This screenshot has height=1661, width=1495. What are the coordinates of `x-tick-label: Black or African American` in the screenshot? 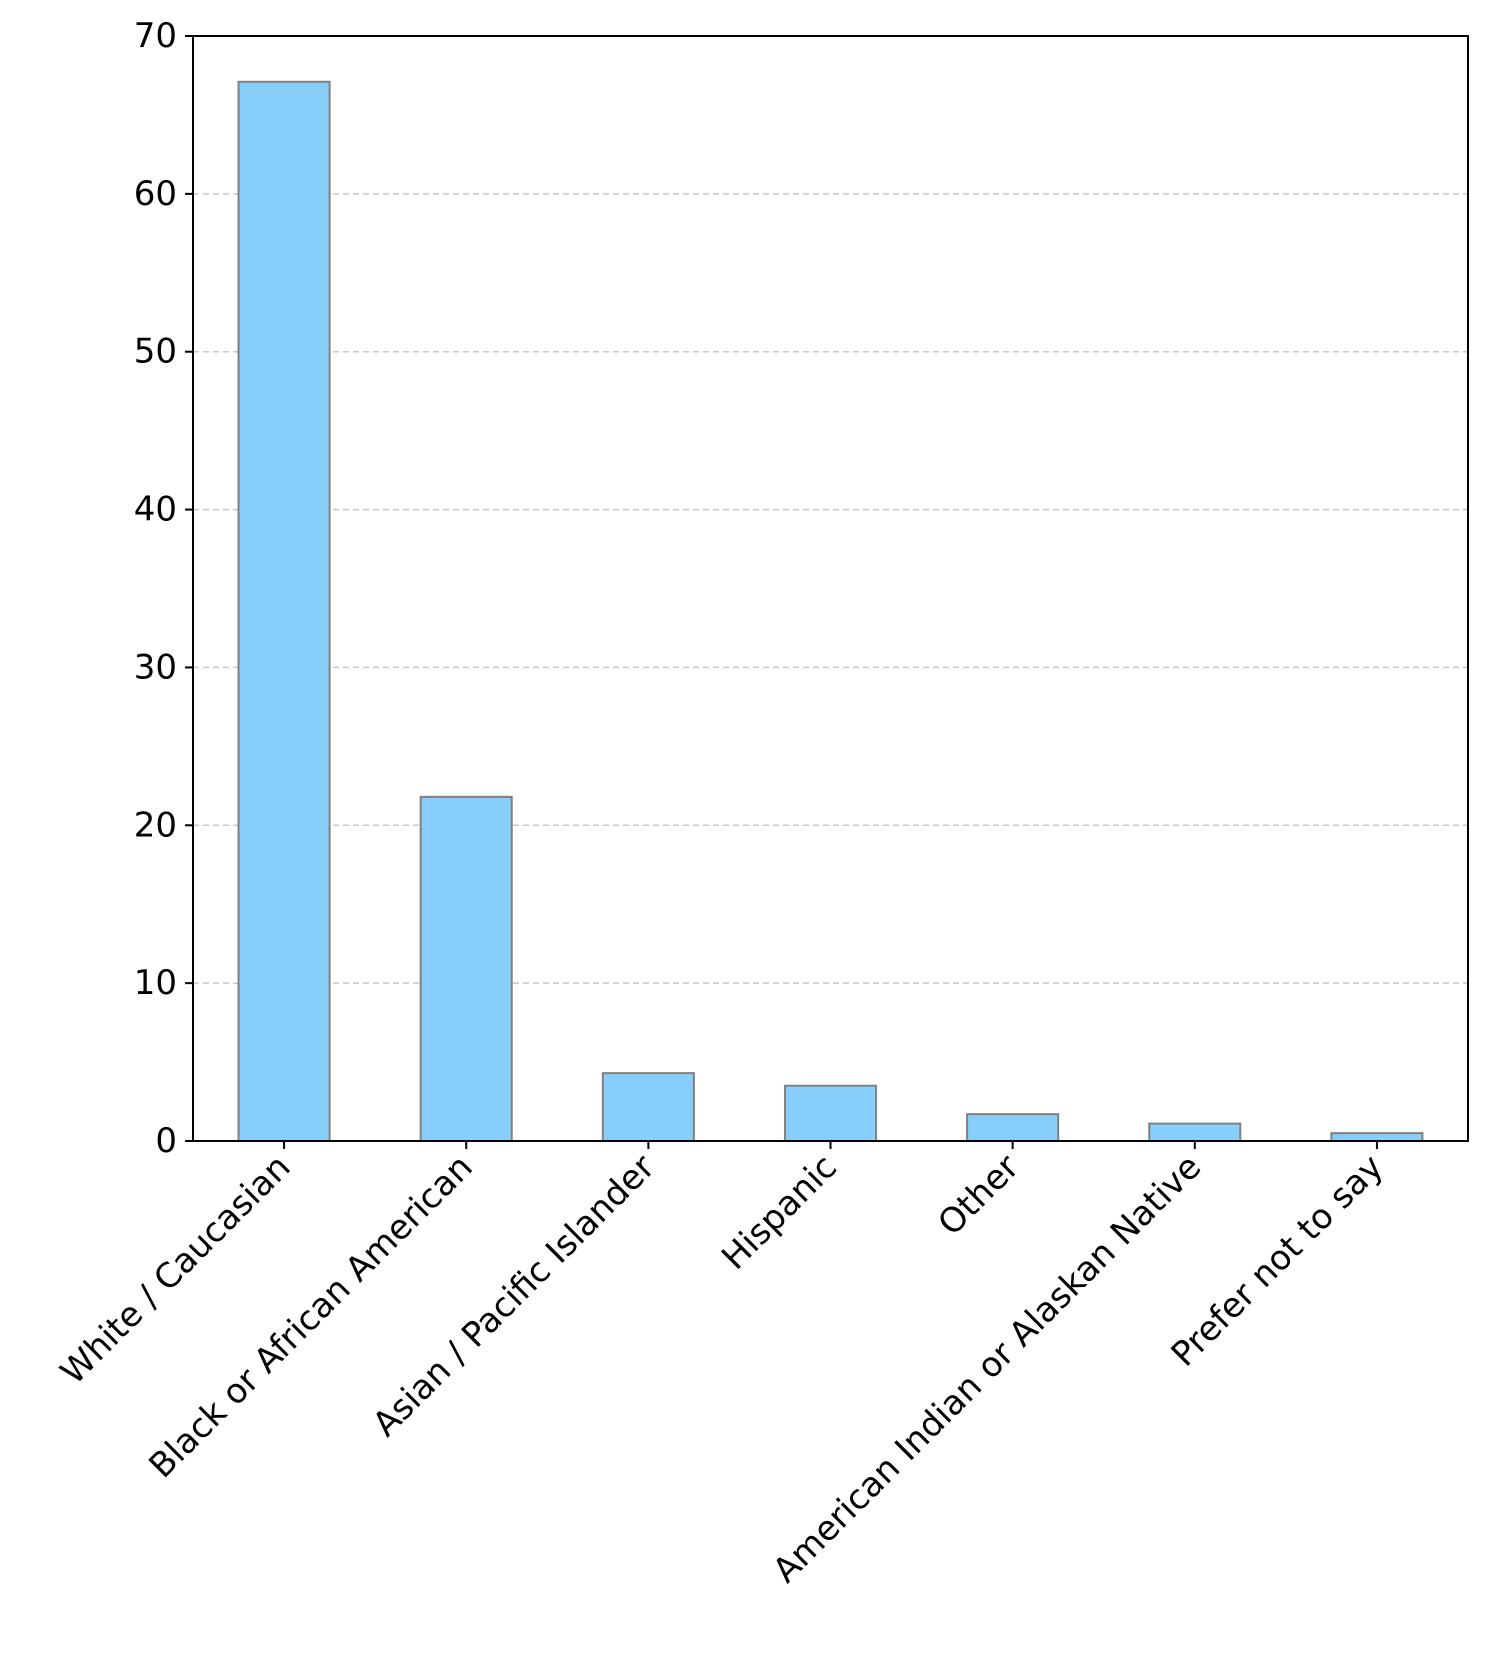 It's located at (311, 1316).